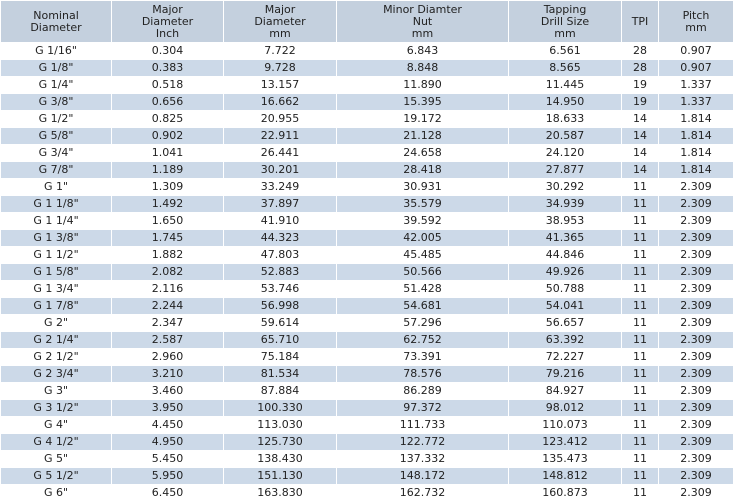 This screenshot has height=501, width=733. I want to click on table-cell: 26.441, so click(280, 153).